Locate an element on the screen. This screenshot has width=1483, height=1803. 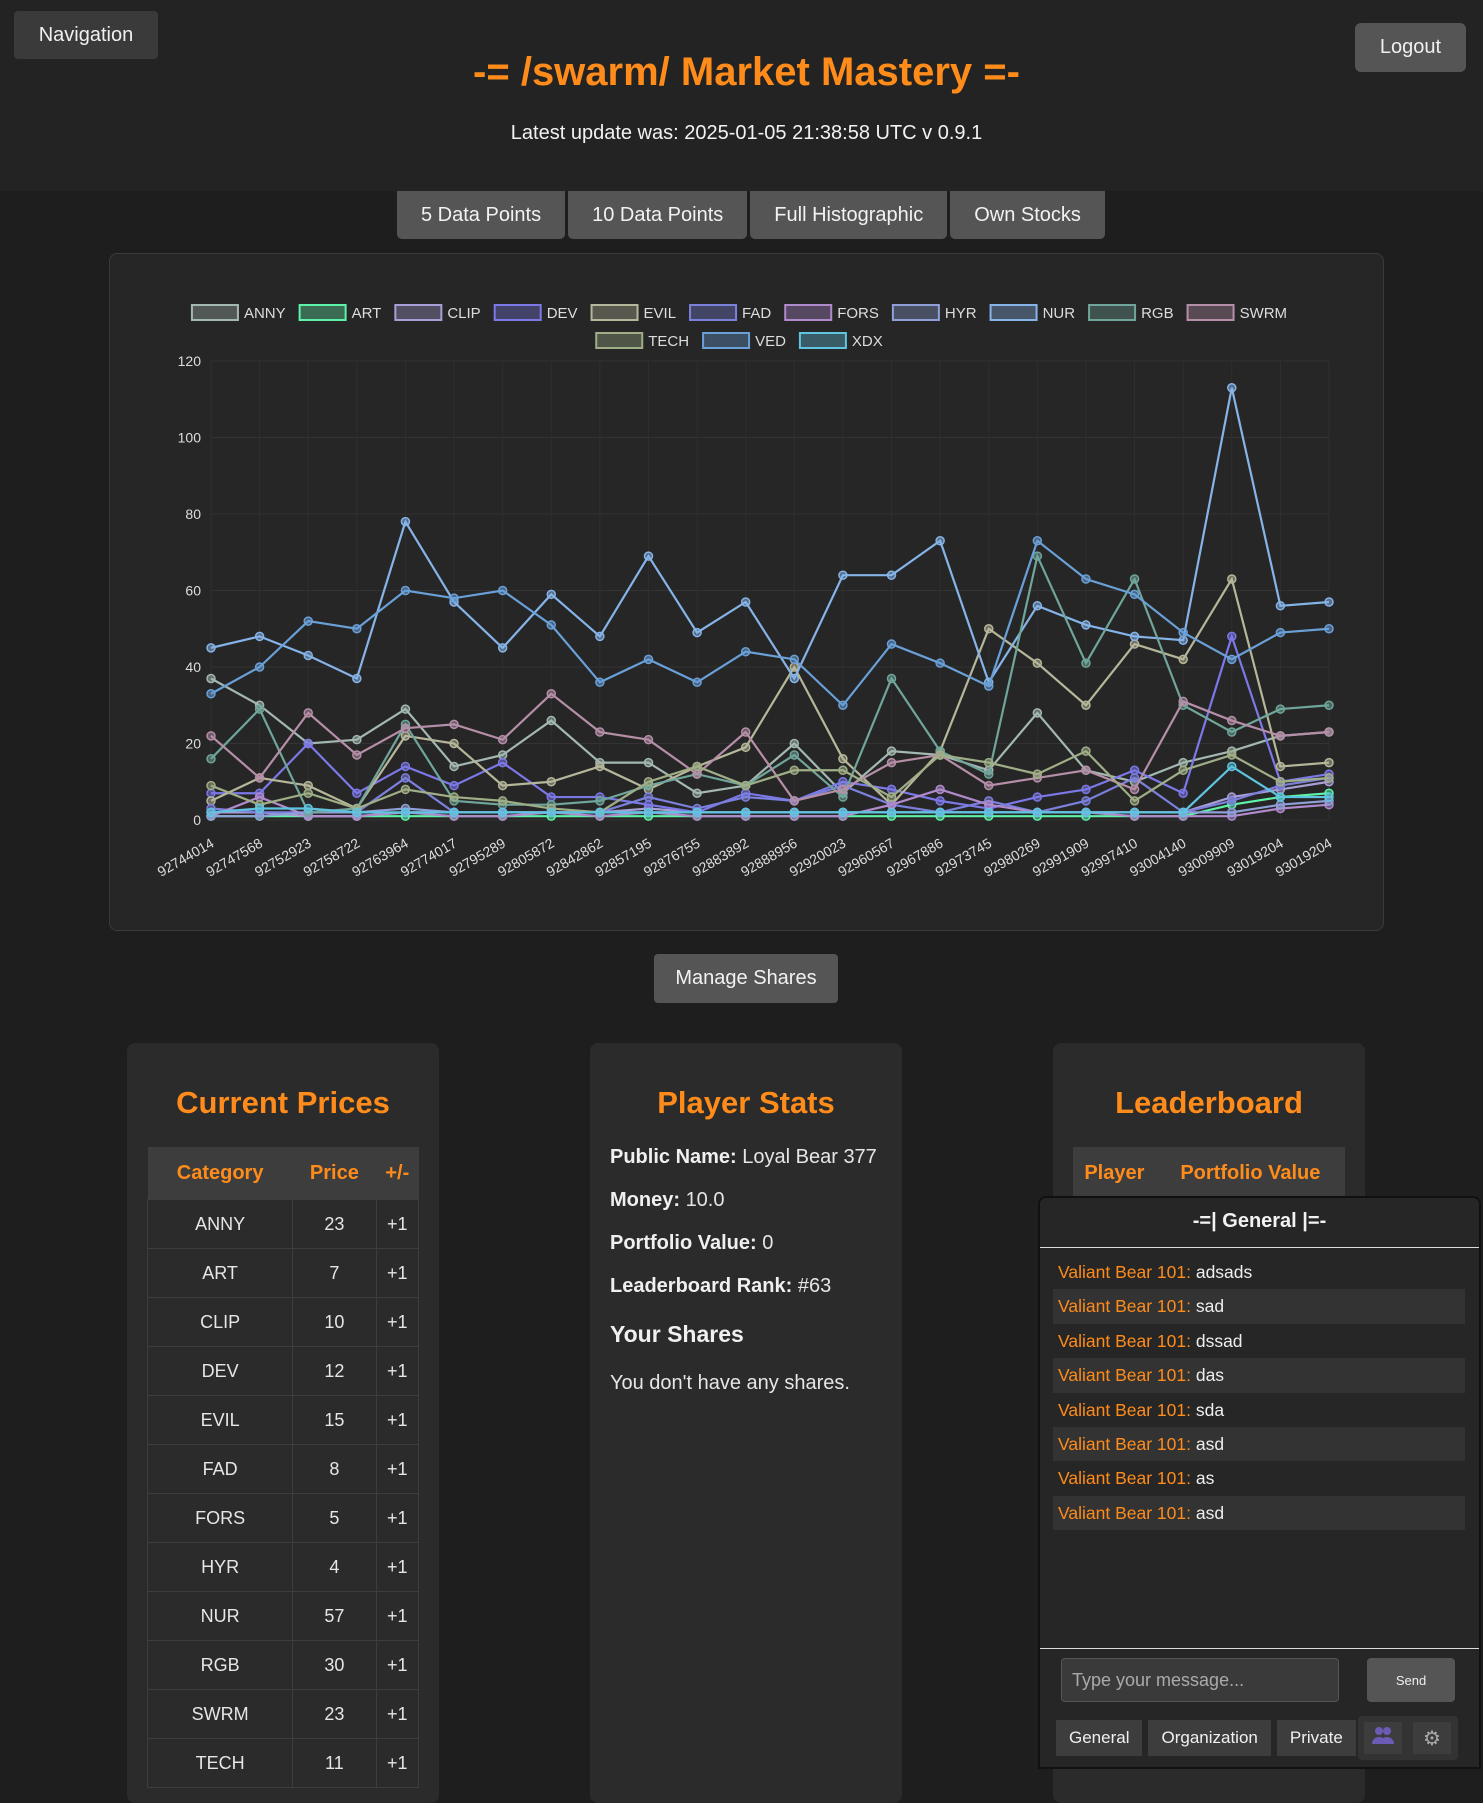
tab-5-data-points: 5 Data Points is located at coordinates (481, 215).